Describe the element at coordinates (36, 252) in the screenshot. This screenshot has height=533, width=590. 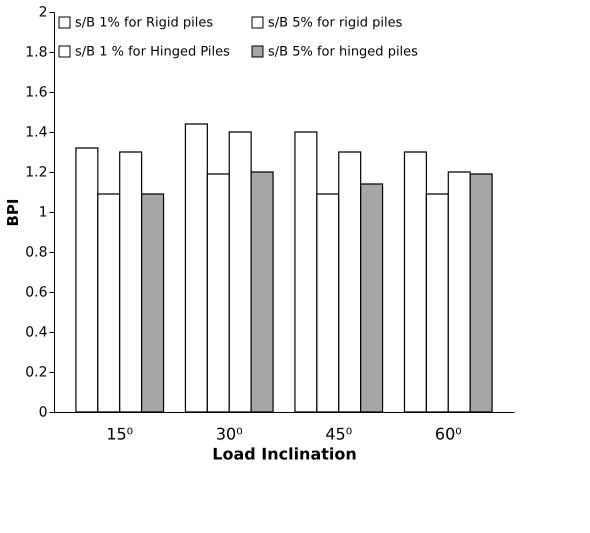
I see `y-tick-label: 0.8` at that location.